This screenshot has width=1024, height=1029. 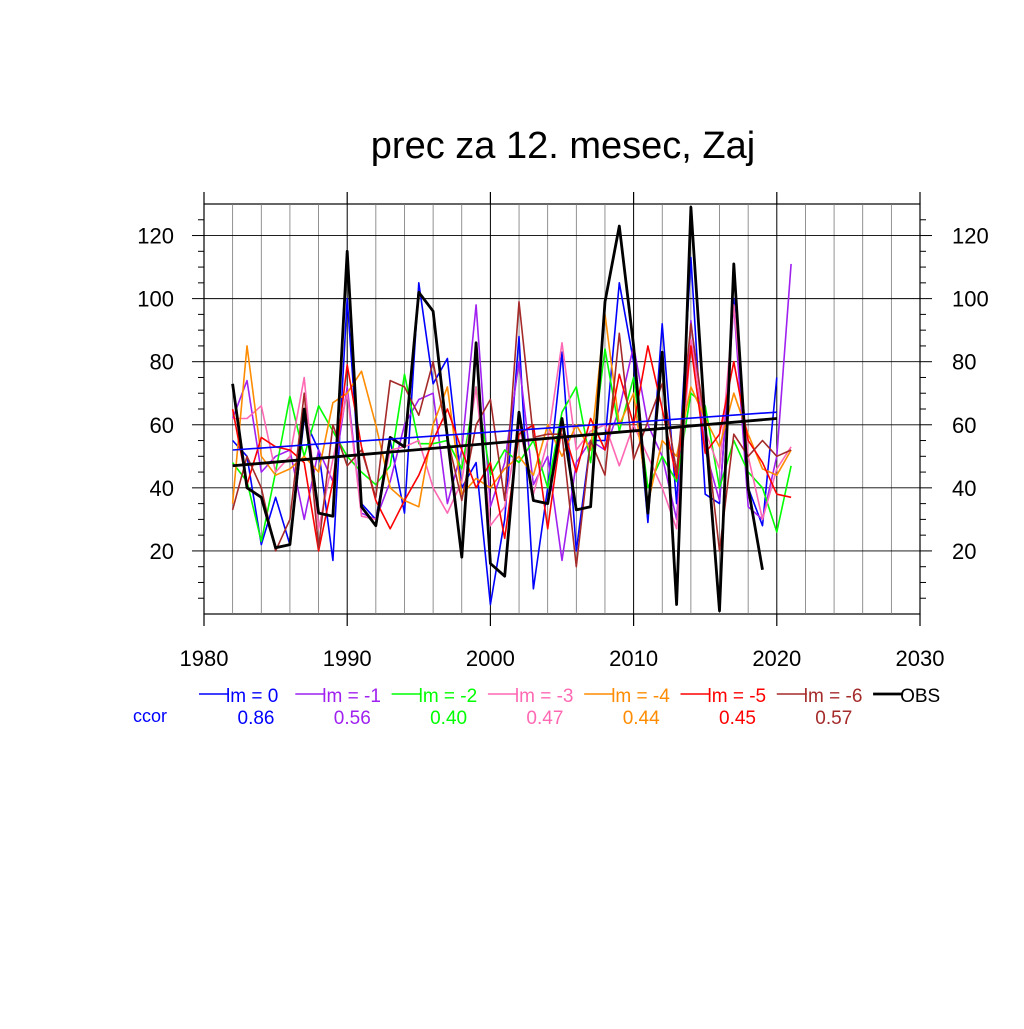 I want to click on y-tick-label: 100, so click(x=155, y=299).